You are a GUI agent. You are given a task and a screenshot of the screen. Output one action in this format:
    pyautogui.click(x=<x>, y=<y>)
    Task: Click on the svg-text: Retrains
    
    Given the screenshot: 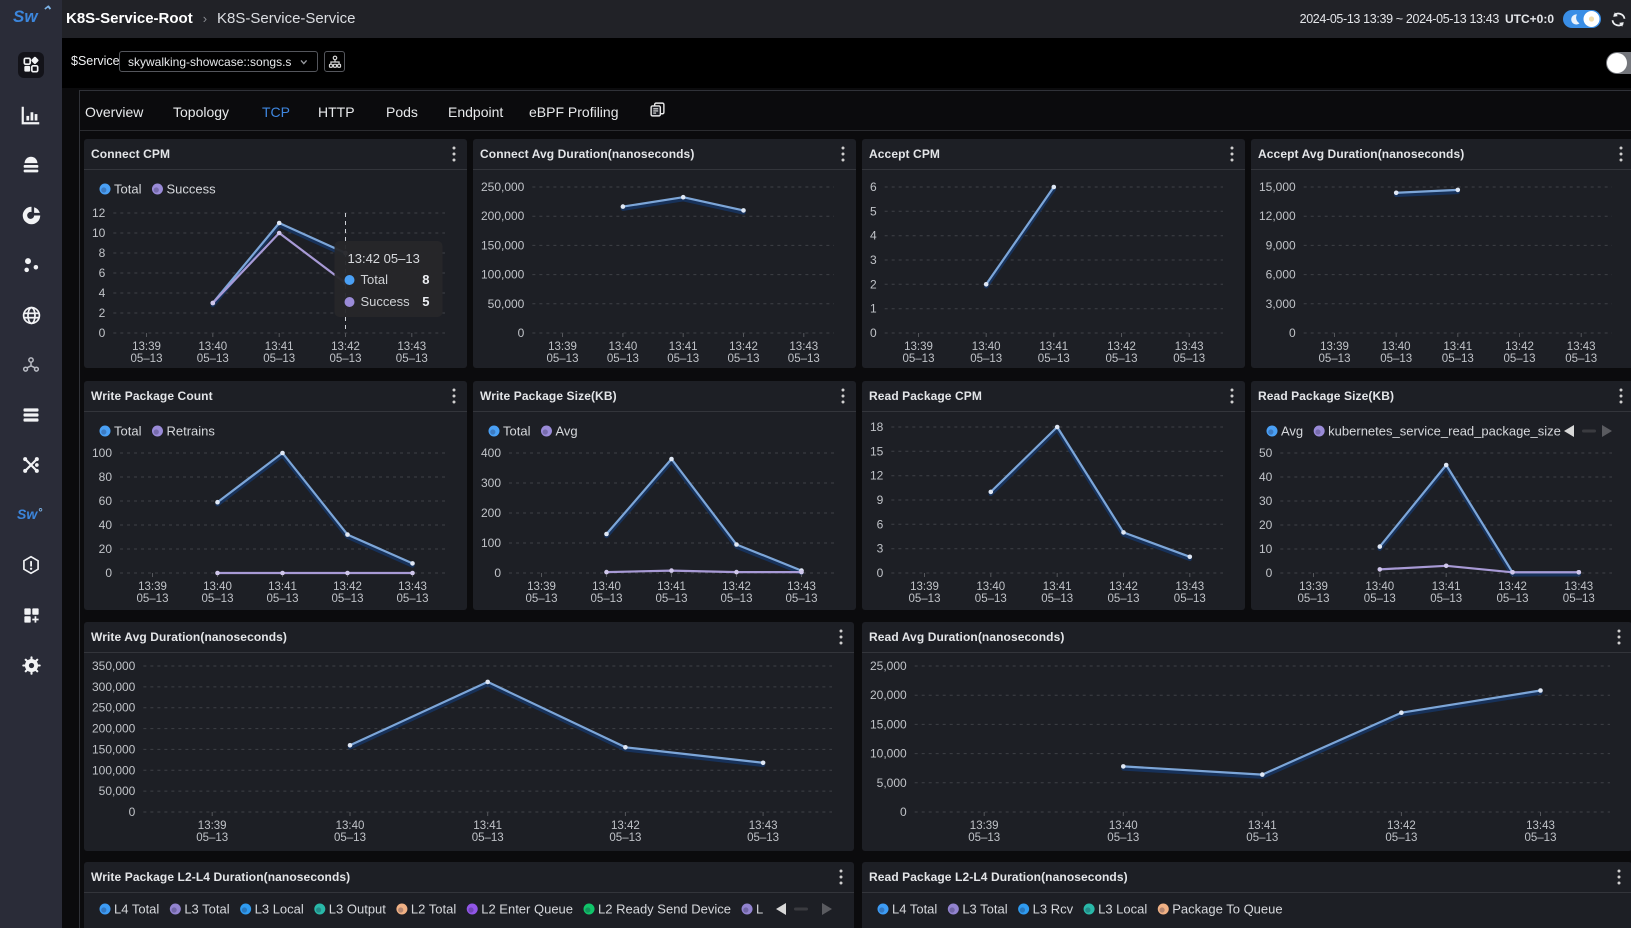 What is the action you would take?
    pyautogui.click(x=190, y=431)
    